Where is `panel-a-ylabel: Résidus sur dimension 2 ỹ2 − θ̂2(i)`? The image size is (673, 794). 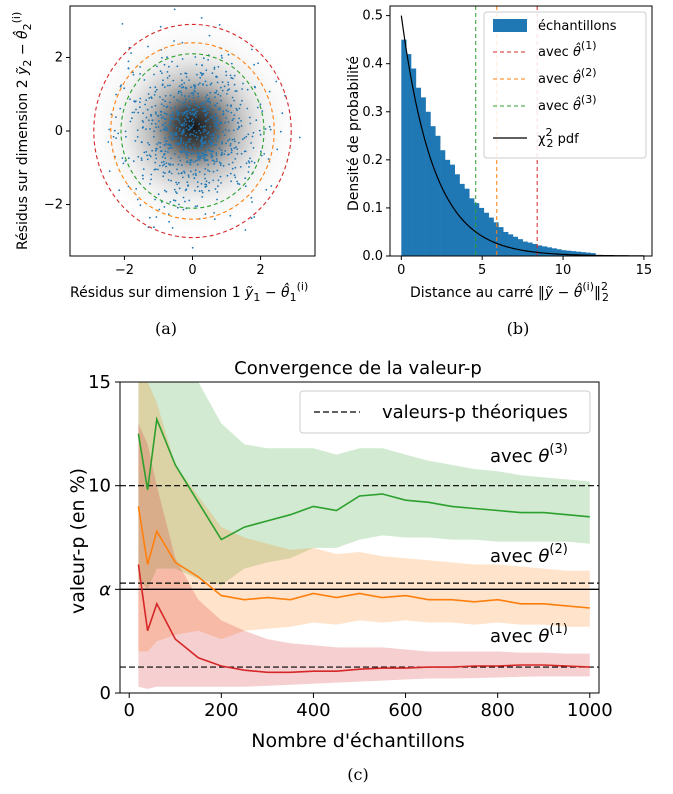 panel-a-ylabel: Résidus sur dimension 2 ỹ2 − θ̂2(i) is located at coordinates (22, 131).